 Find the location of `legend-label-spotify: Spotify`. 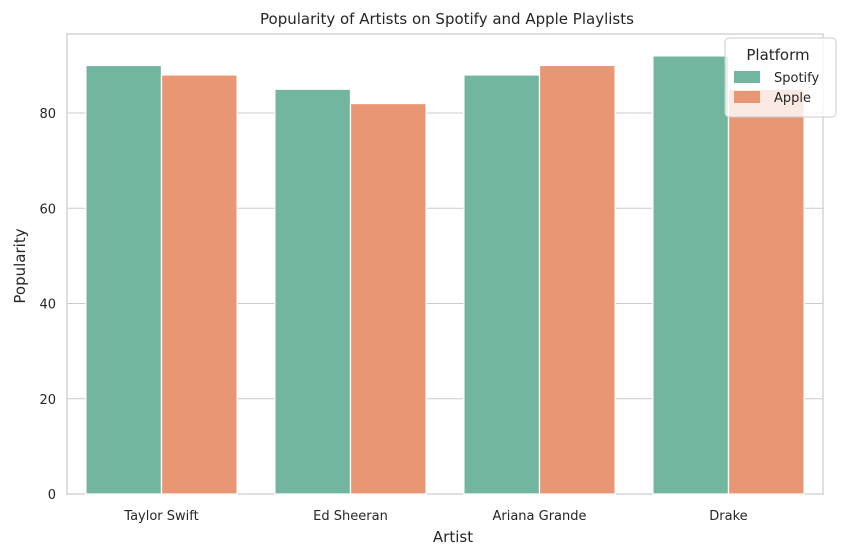

legend-label-spotify: Spotify is located at coordinates (797, 78).